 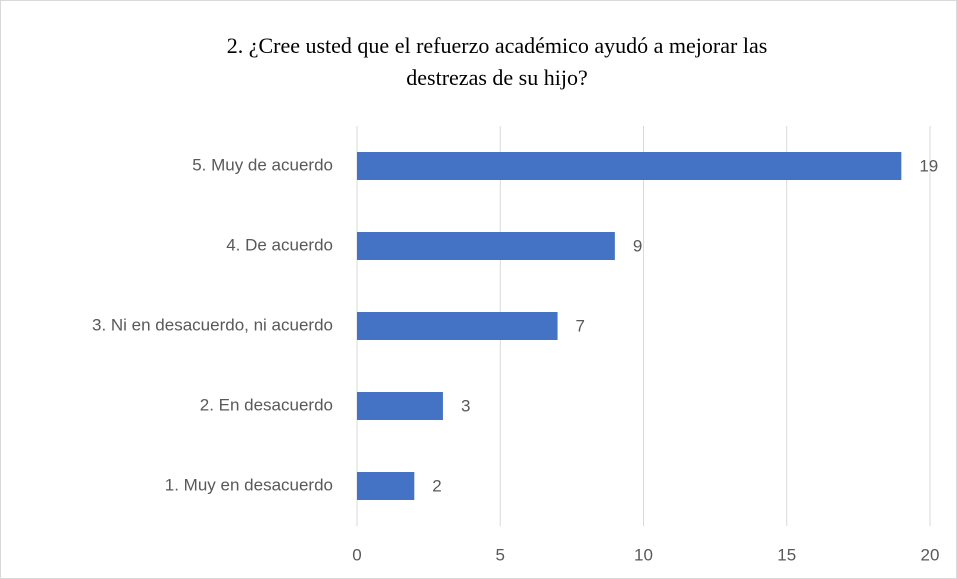 What do you see at coordinates (249, 484) in the screenshot?
I see `y-tick-label: 1. Muy en desacuerdo` at bounding box center [249, 484].